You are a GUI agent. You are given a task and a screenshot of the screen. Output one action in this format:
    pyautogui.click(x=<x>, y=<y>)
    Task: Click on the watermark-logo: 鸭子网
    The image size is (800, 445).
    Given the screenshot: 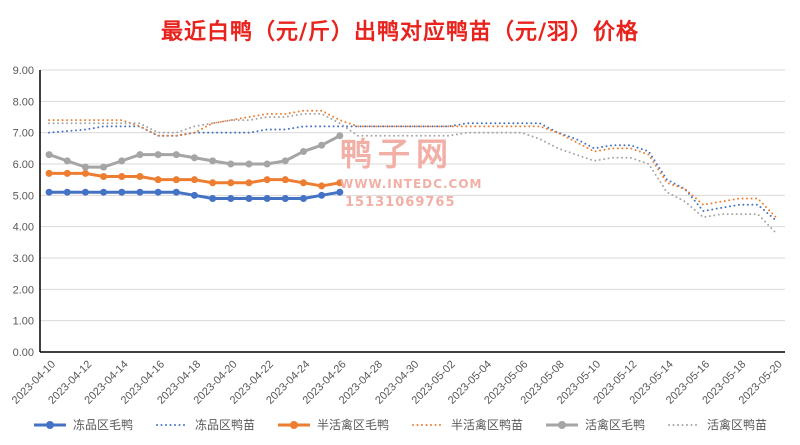 What is the action you would take?
    pyautogui.click(x=397, y=154)
    